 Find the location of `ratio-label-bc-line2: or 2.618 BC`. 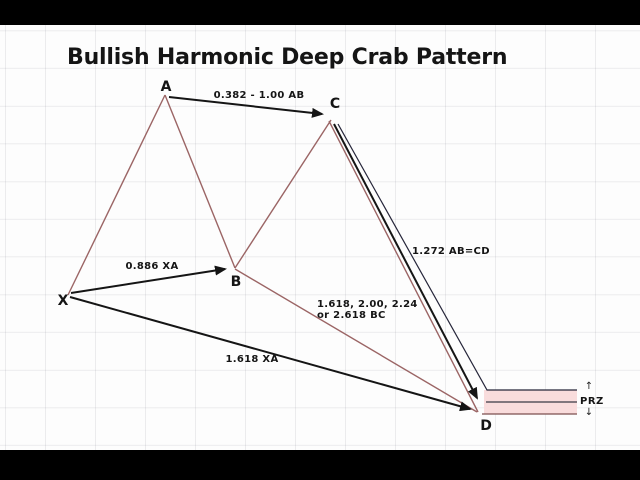

ratio-label-bc-line2: or 2.618 BC is located at coordinates (351, 315).